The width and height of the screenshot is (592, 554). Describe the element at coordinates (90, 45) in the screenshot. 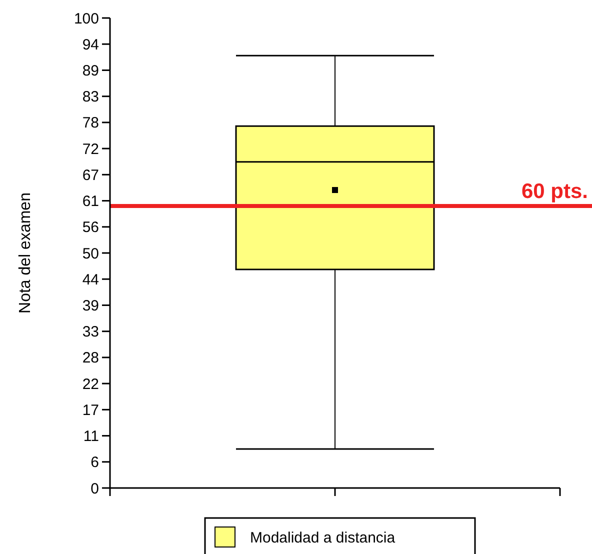

I see `y-tick-label: 94` at that location.